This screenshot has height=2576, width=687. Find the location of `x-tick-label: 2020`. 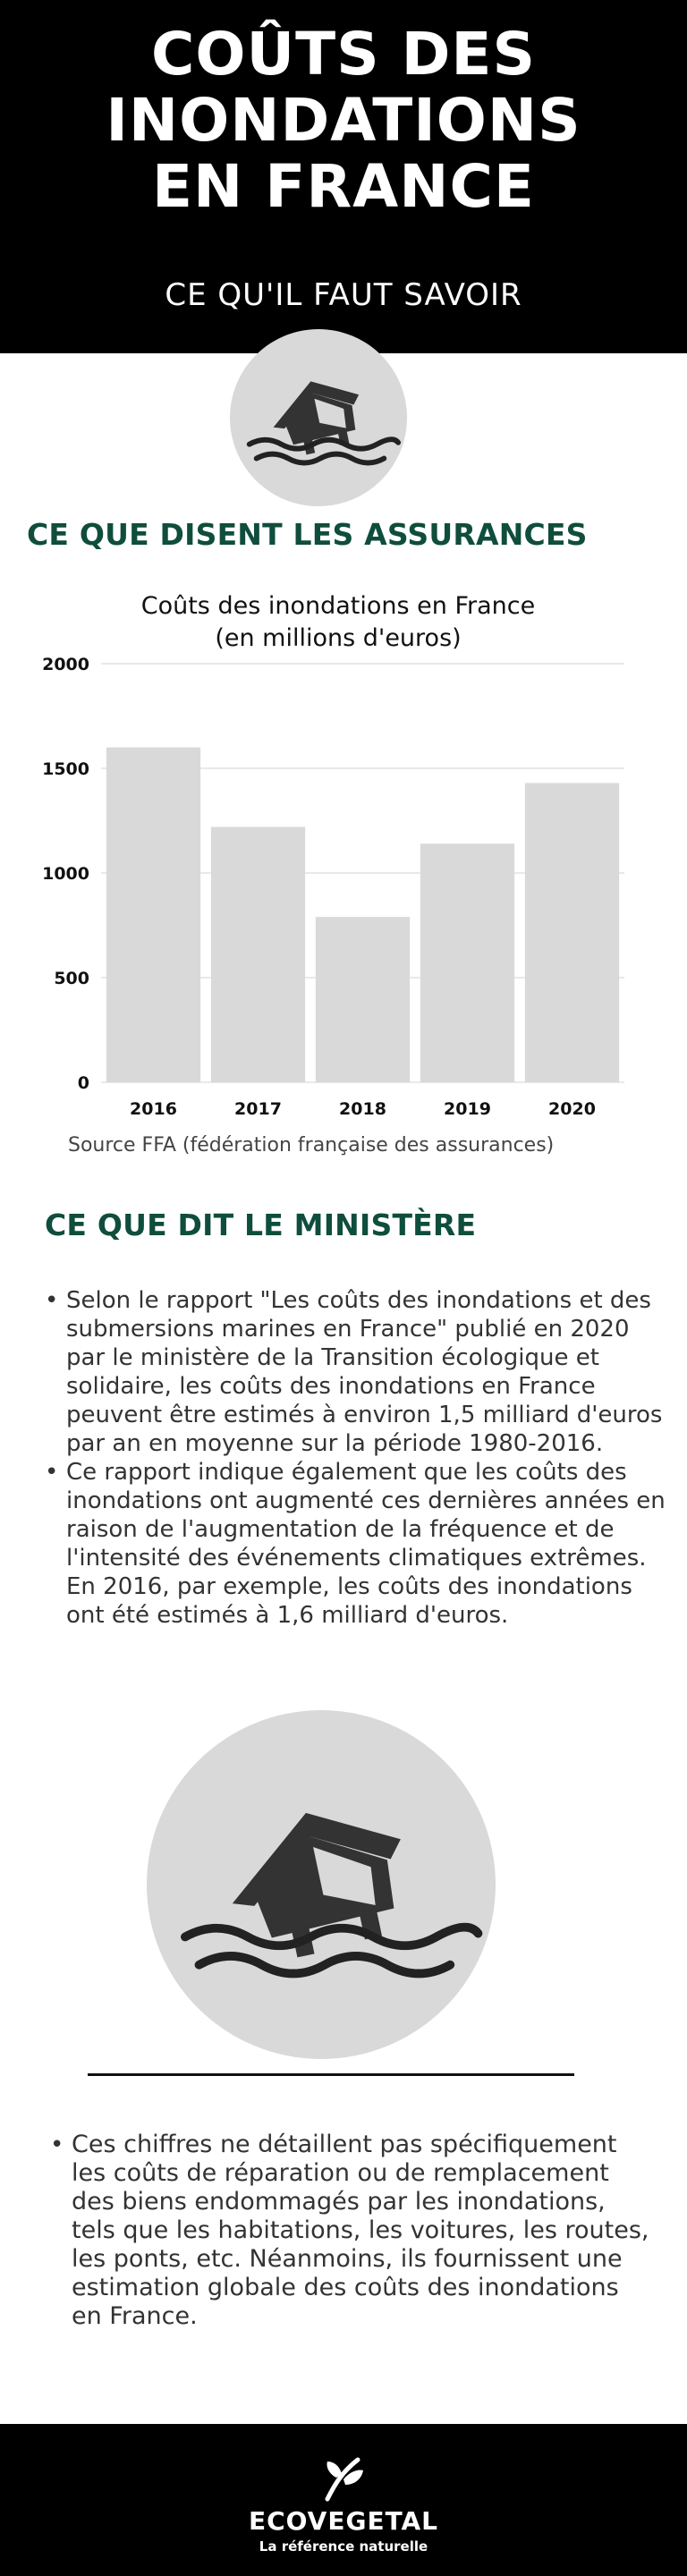

x-tick-label: 2020 is located at coordinates (572, 1109).